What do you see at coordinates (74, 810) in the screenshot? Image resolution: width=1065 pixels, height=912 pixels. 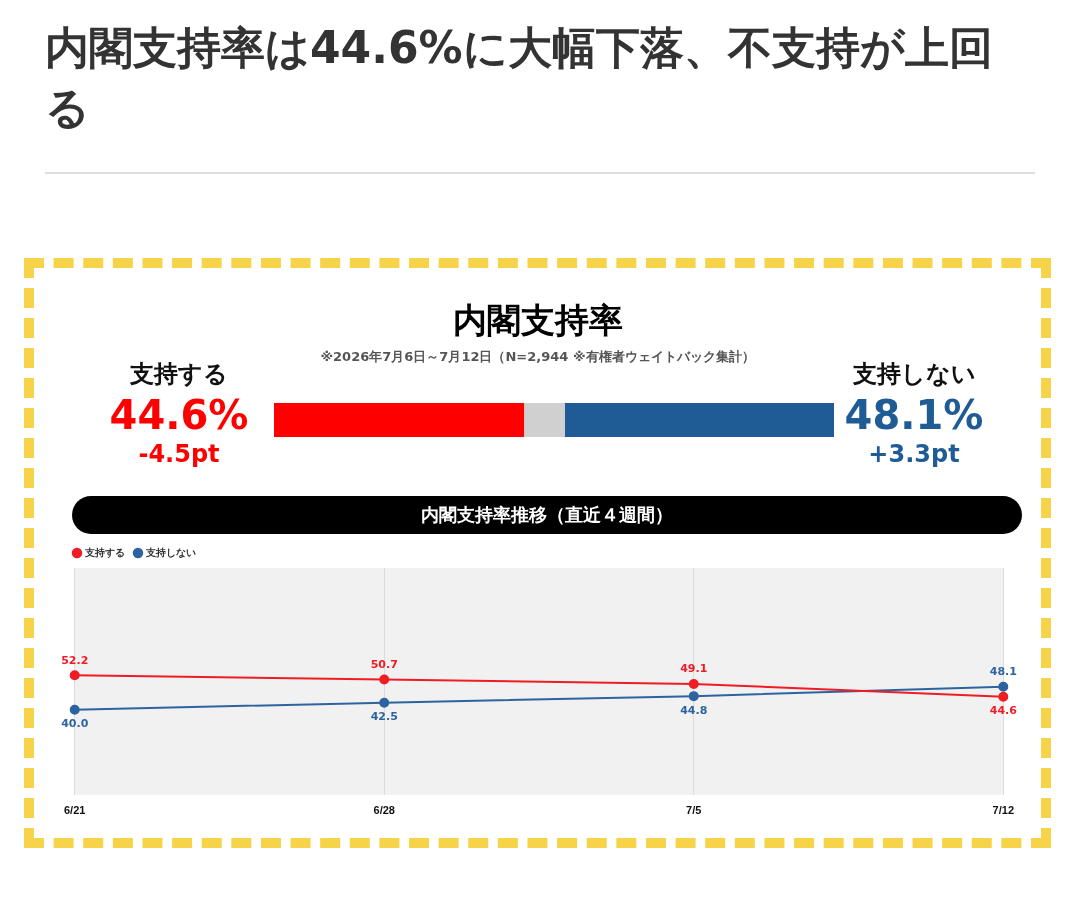 I see `x-tick-label: 6/21` at bounding box center [74, 810].